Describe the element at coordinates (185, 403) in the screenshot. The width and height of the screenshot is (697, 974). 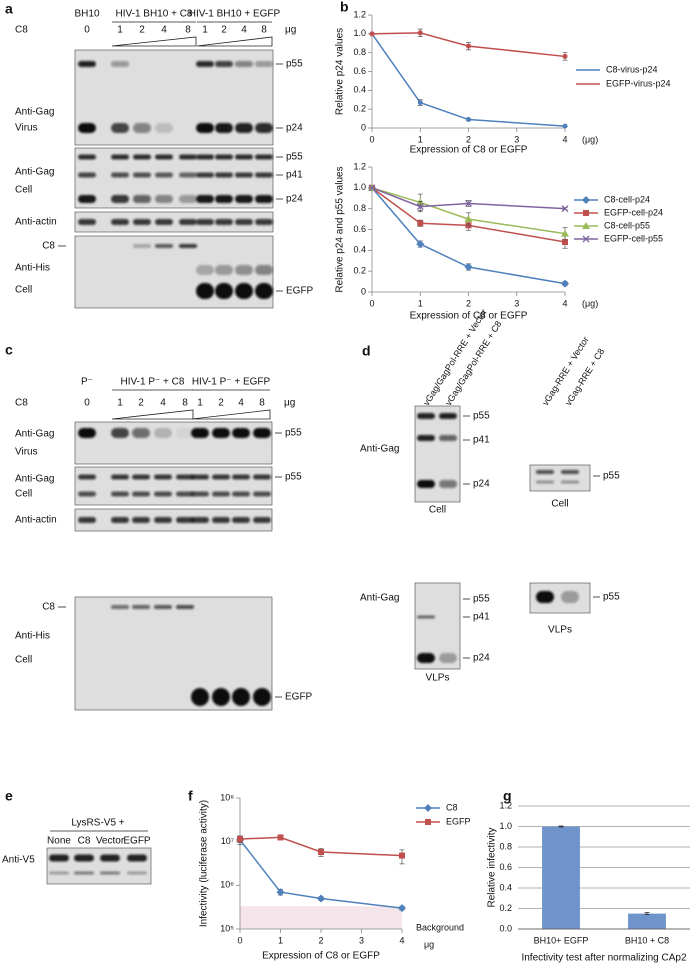
I see `dose-label: 8` at that location.